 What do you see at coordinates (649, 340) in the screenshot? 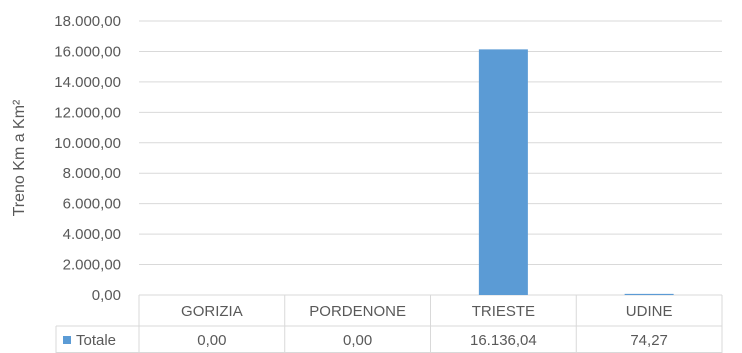
I see `data-table-value: 74,27` at bounding box center [649, 340].